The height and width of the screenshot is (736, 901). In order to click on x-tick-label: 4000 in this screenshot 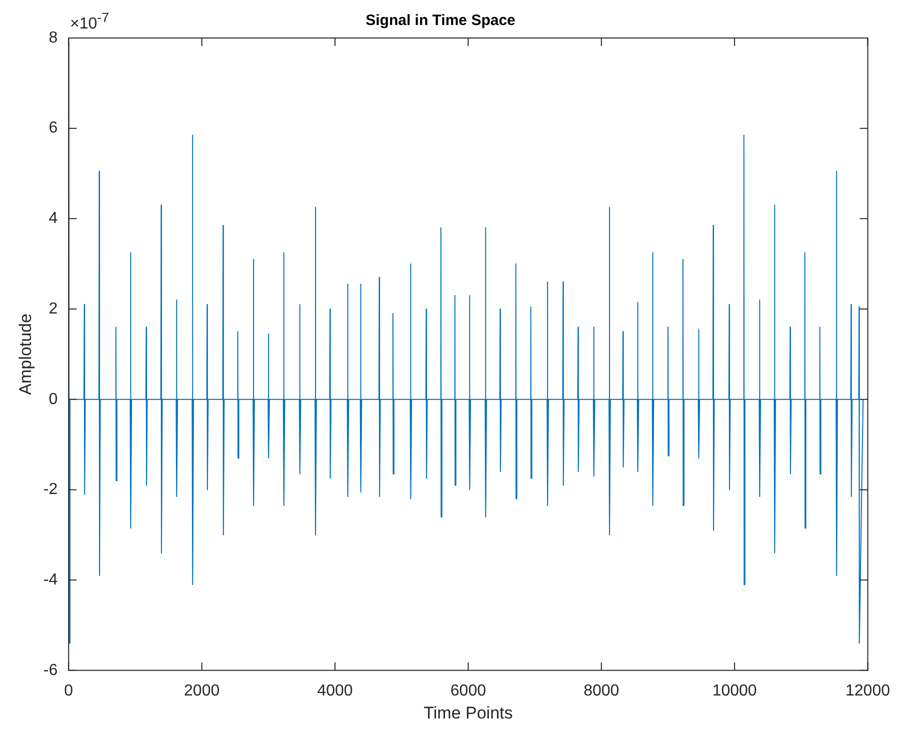, I will do `click(335, 691)`.